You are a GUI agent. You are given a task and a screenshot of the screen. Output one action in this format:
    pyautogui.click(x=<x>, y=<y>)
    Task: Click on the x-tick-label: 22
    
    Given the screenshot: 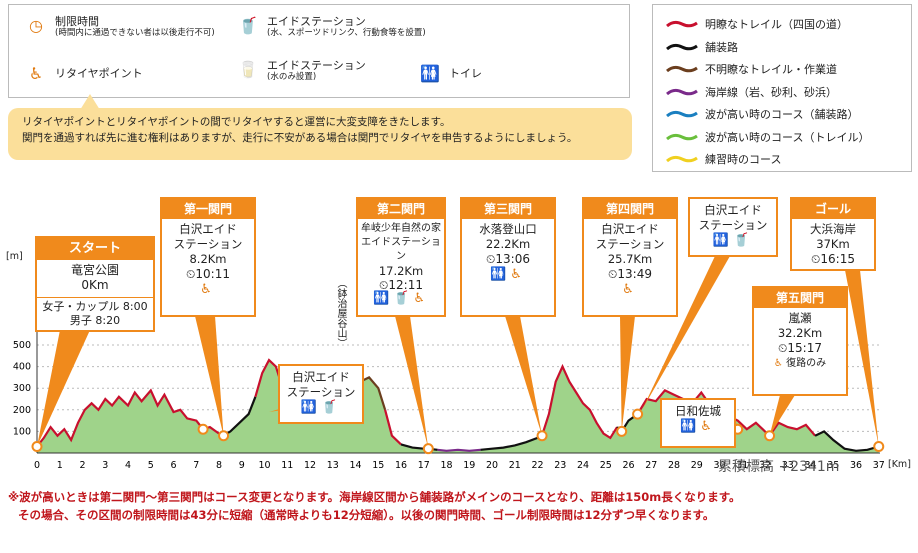 What is the action you would take?
    pyautogui.click(x=537, y=465)
    